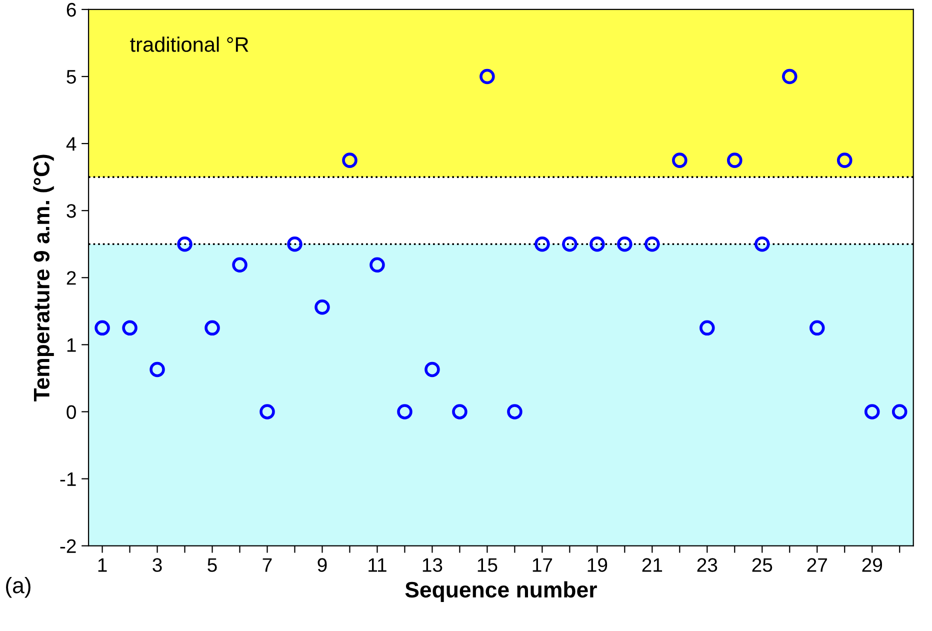  What do you see at coordinates (157, 565) in the screenshot?
I see `x-tick-label: 3` at bounding box center [157, 565].